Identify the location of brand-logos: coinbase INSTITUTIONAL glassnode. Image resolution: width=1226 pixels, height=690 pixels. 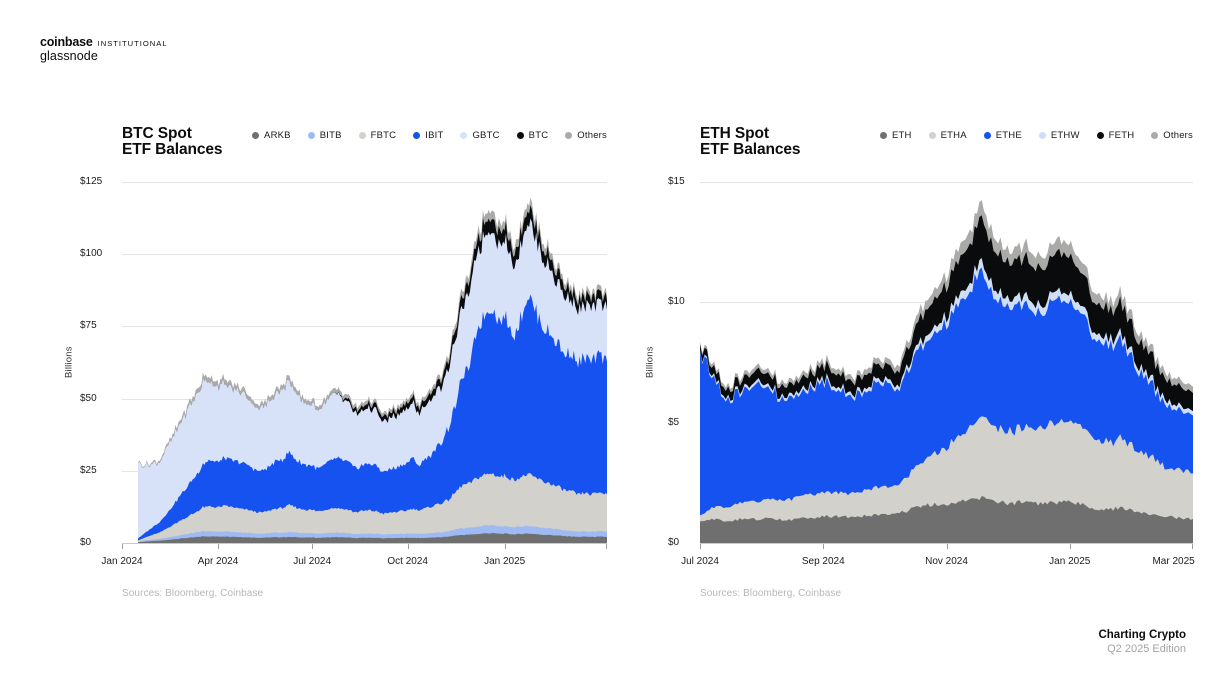
(104, 49).